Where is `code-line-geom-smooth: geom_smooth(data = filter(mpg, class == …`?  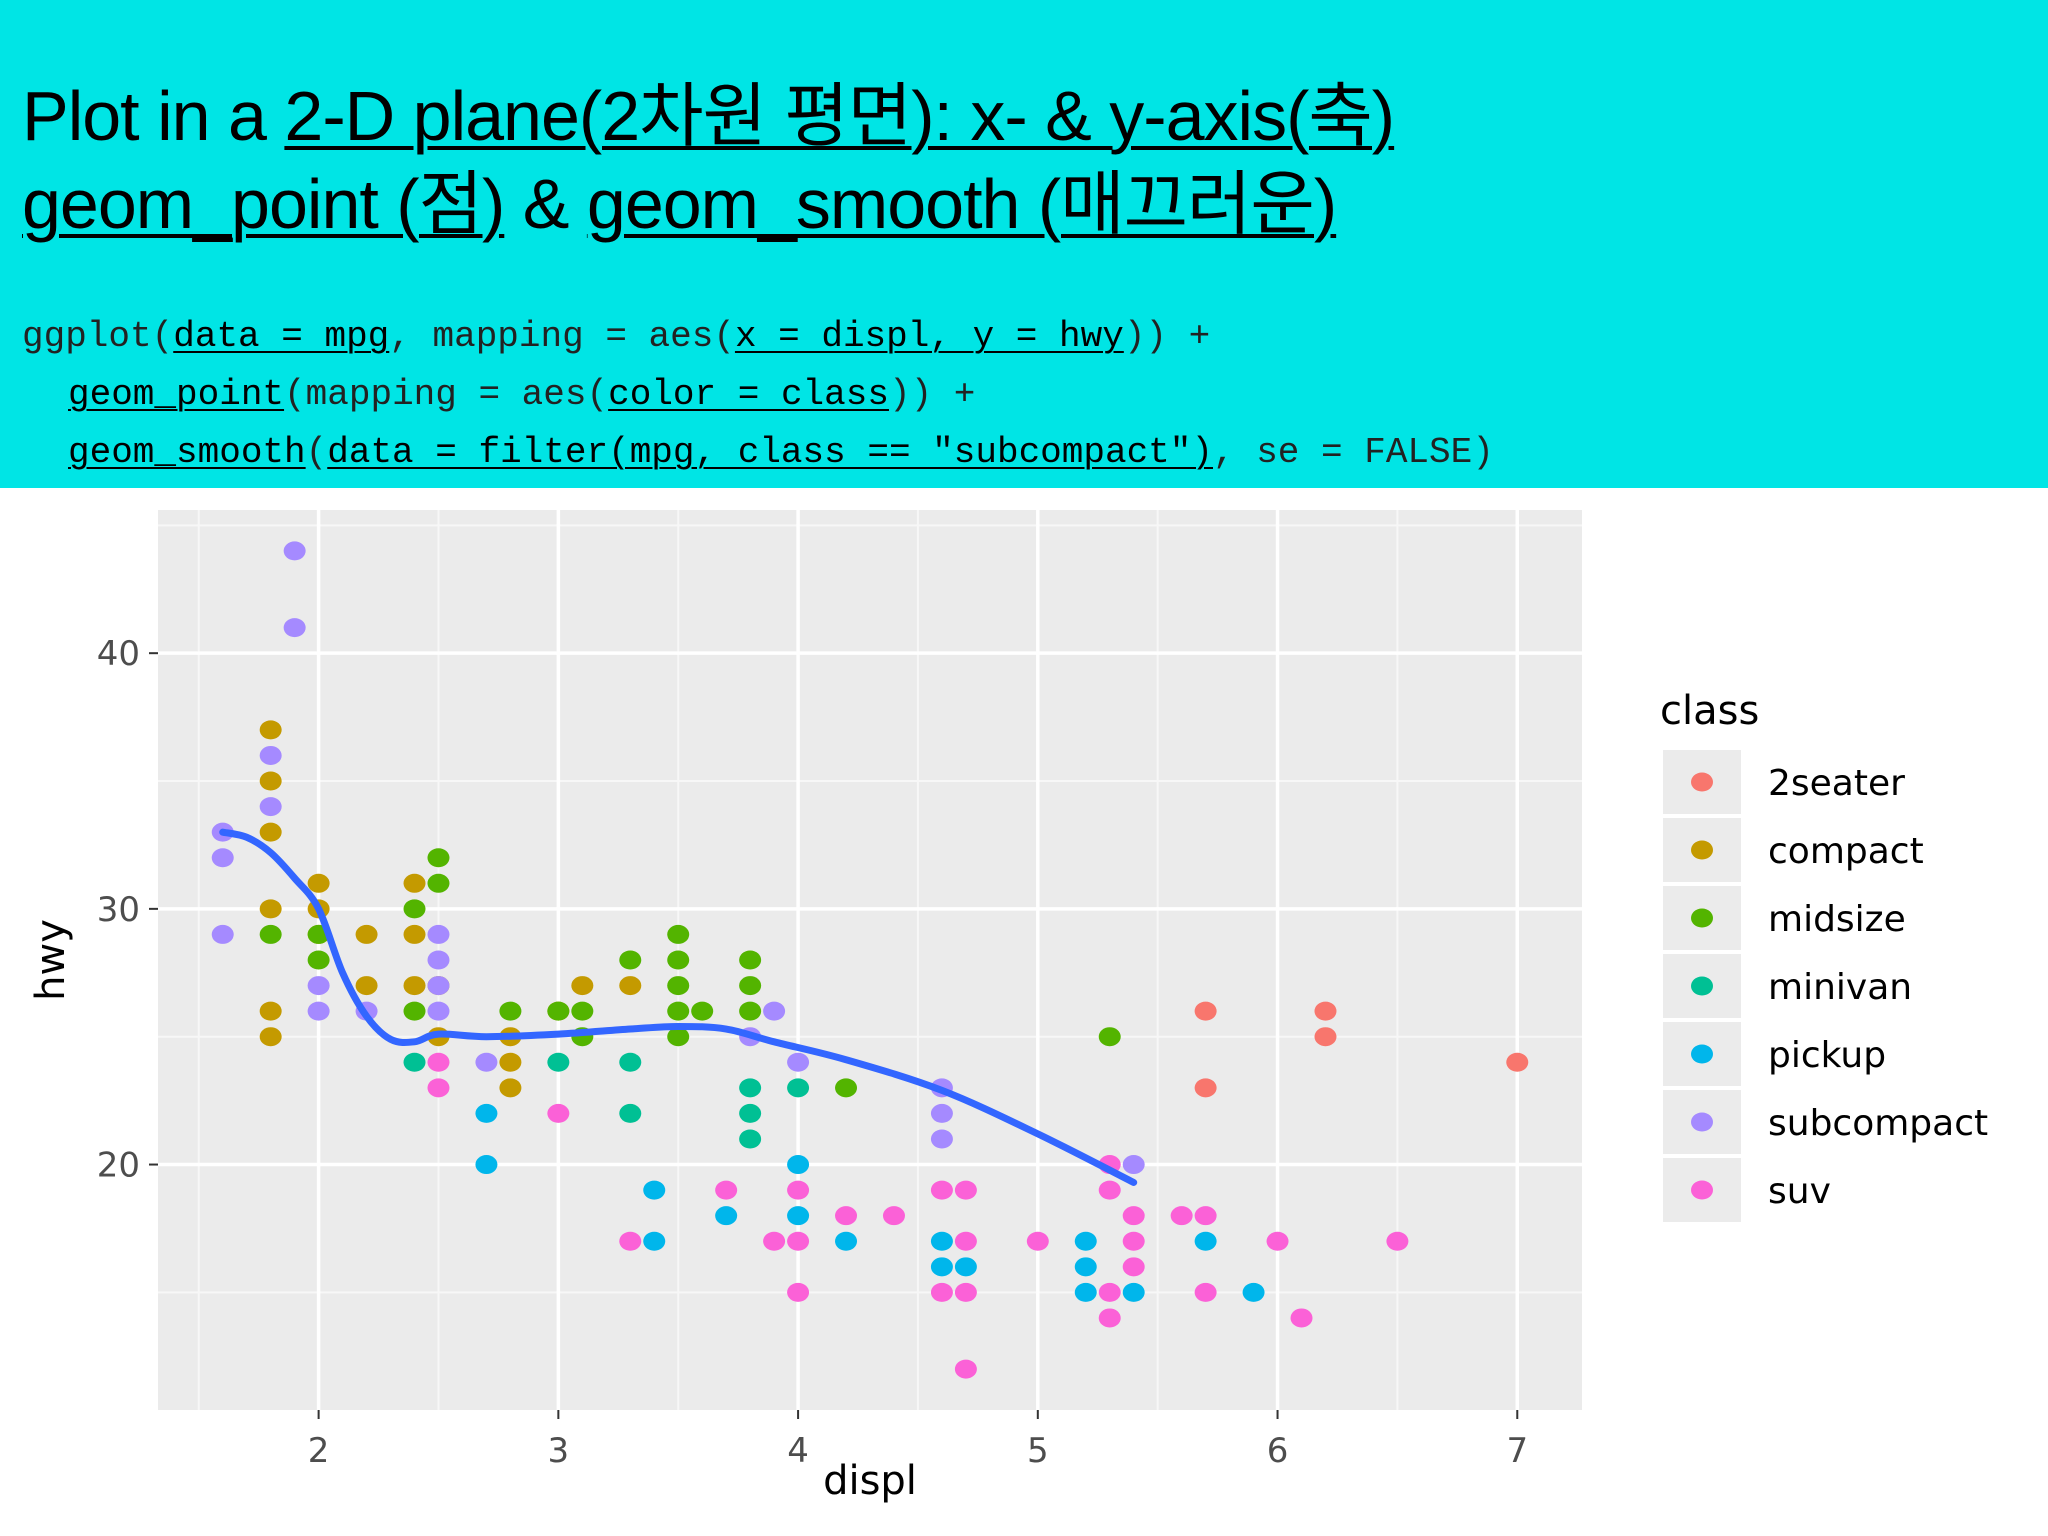
code-line-geom-smooth: geom_smooth(data = filter(mpg, class == … is located at coordinates (781, 452).